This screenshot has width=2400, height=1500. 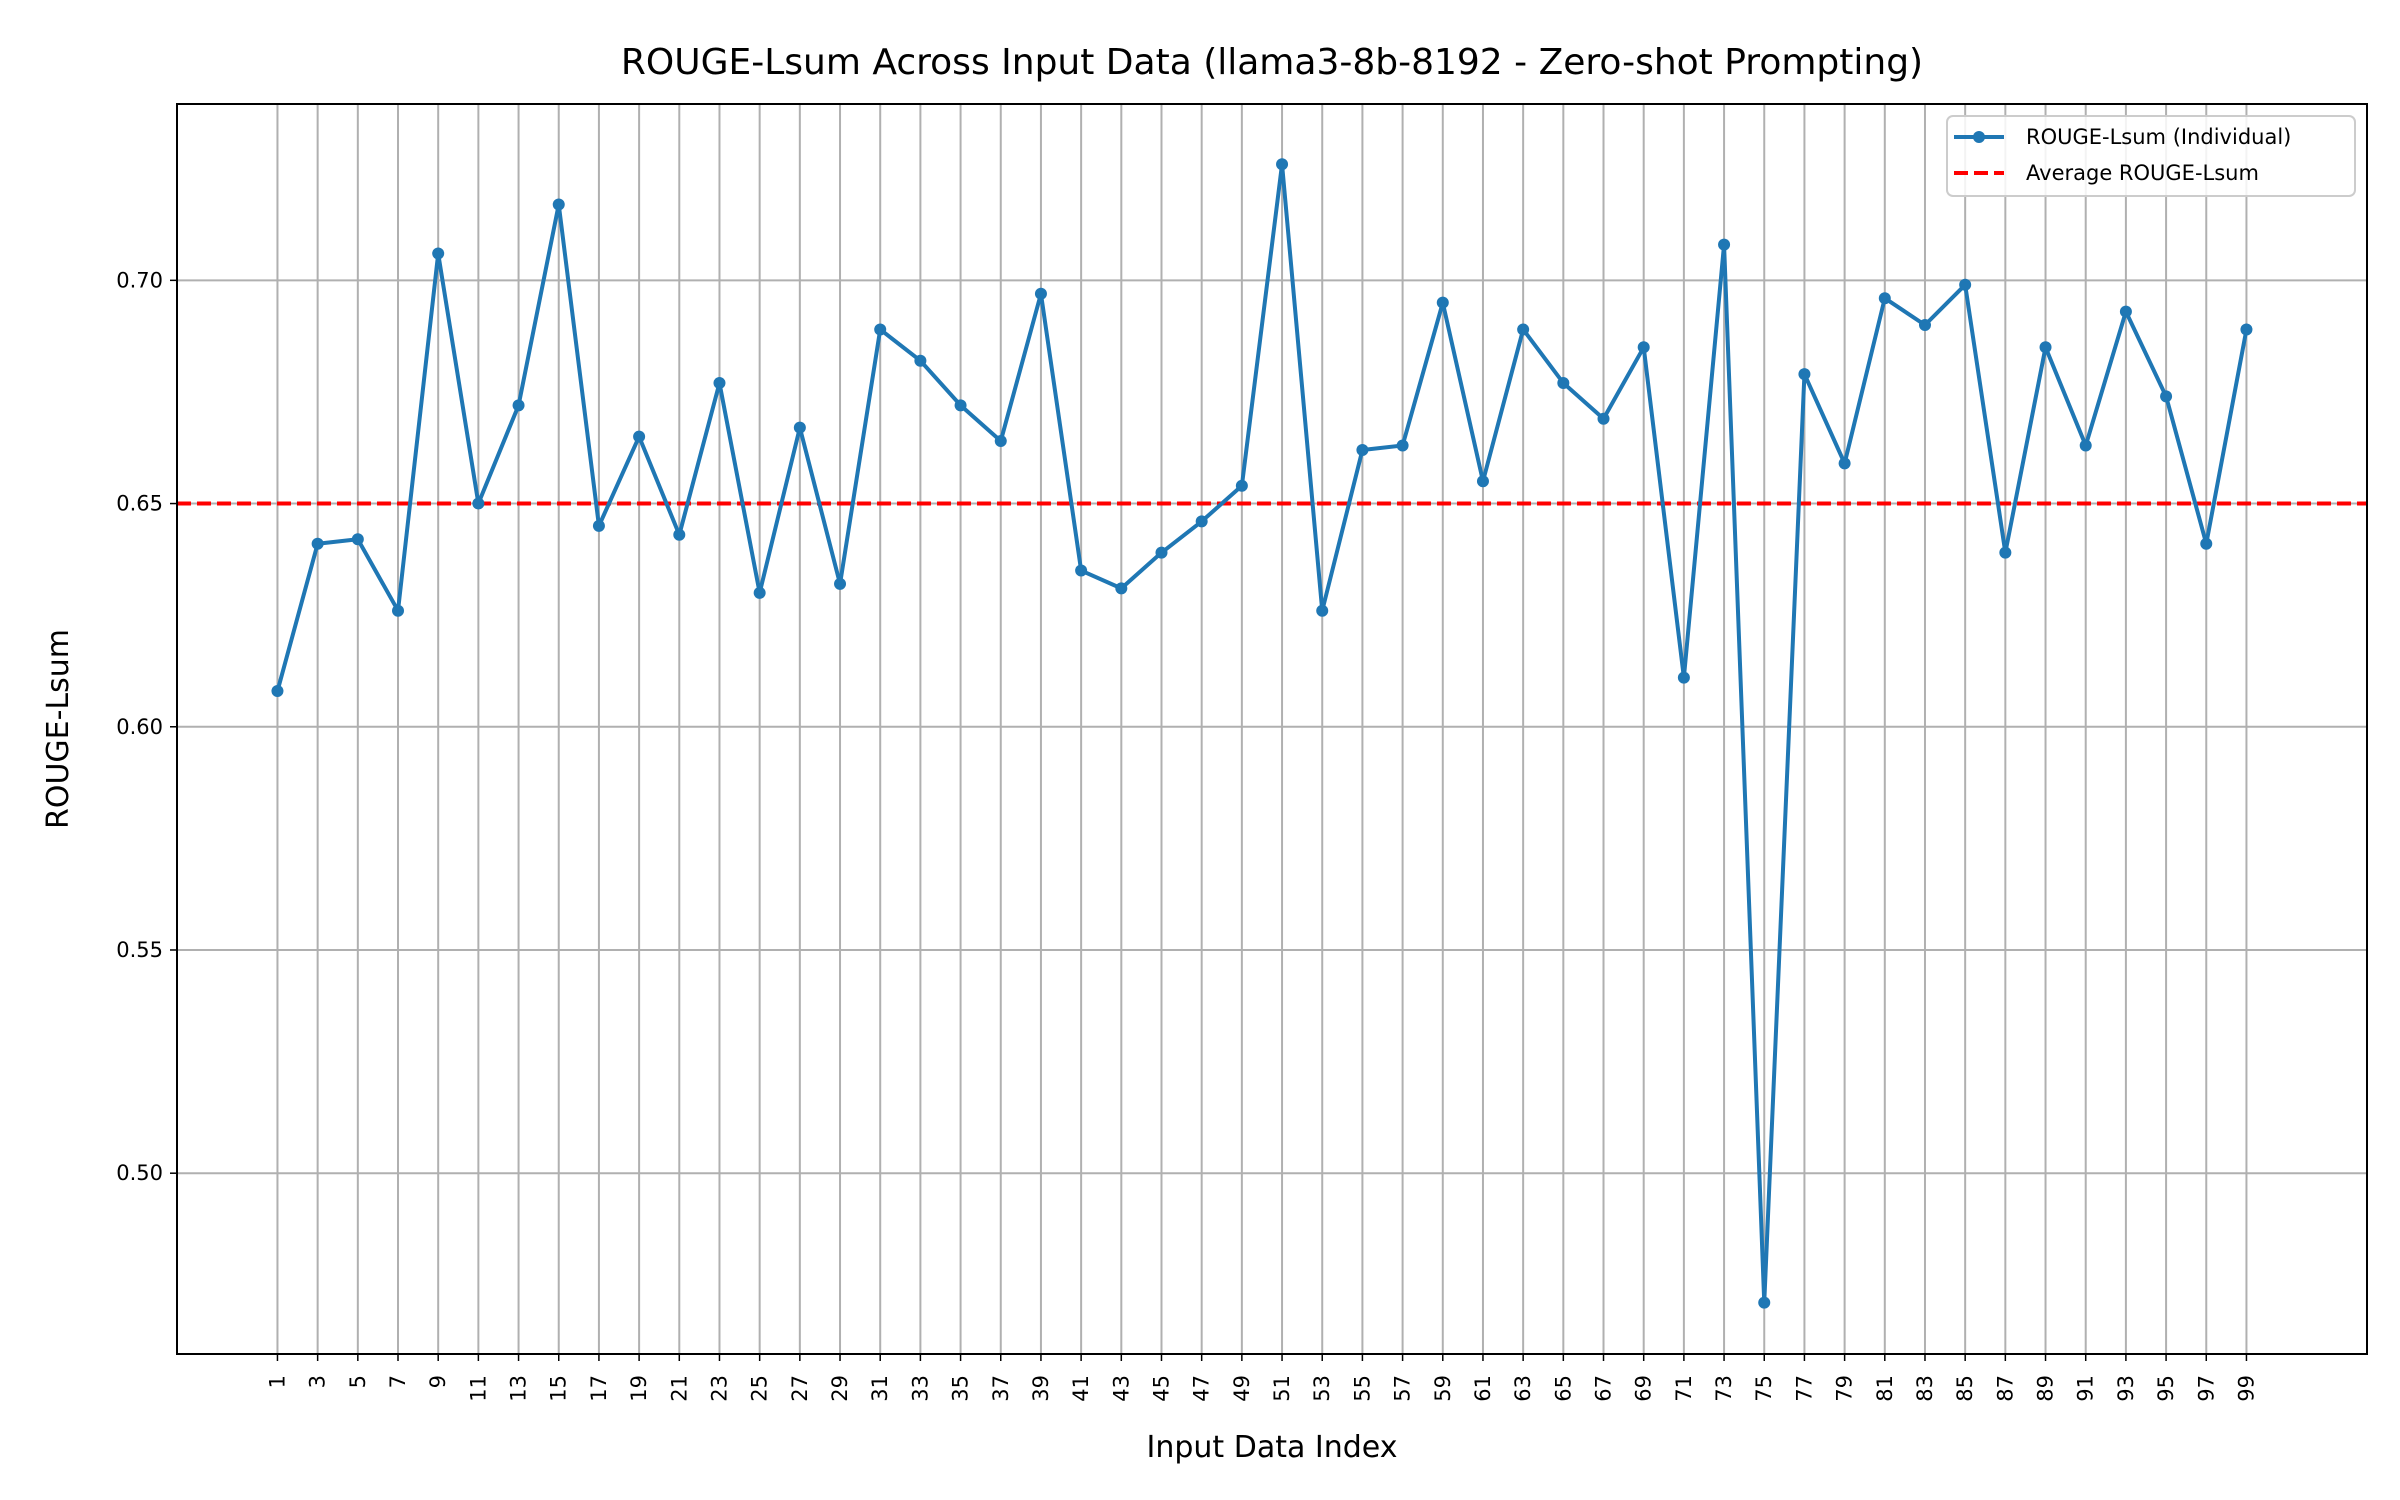 I want to click on x-tick-label: 5, so click(x=358, y=1381).